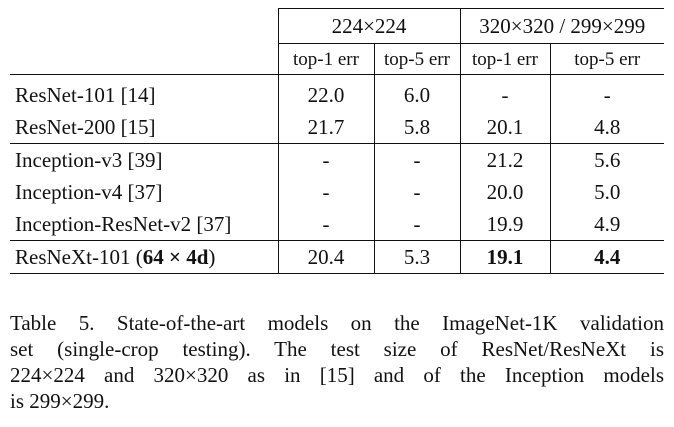  I want to click on group-header-row: 224×224 320×320 / 299×299, so click(337, 26).